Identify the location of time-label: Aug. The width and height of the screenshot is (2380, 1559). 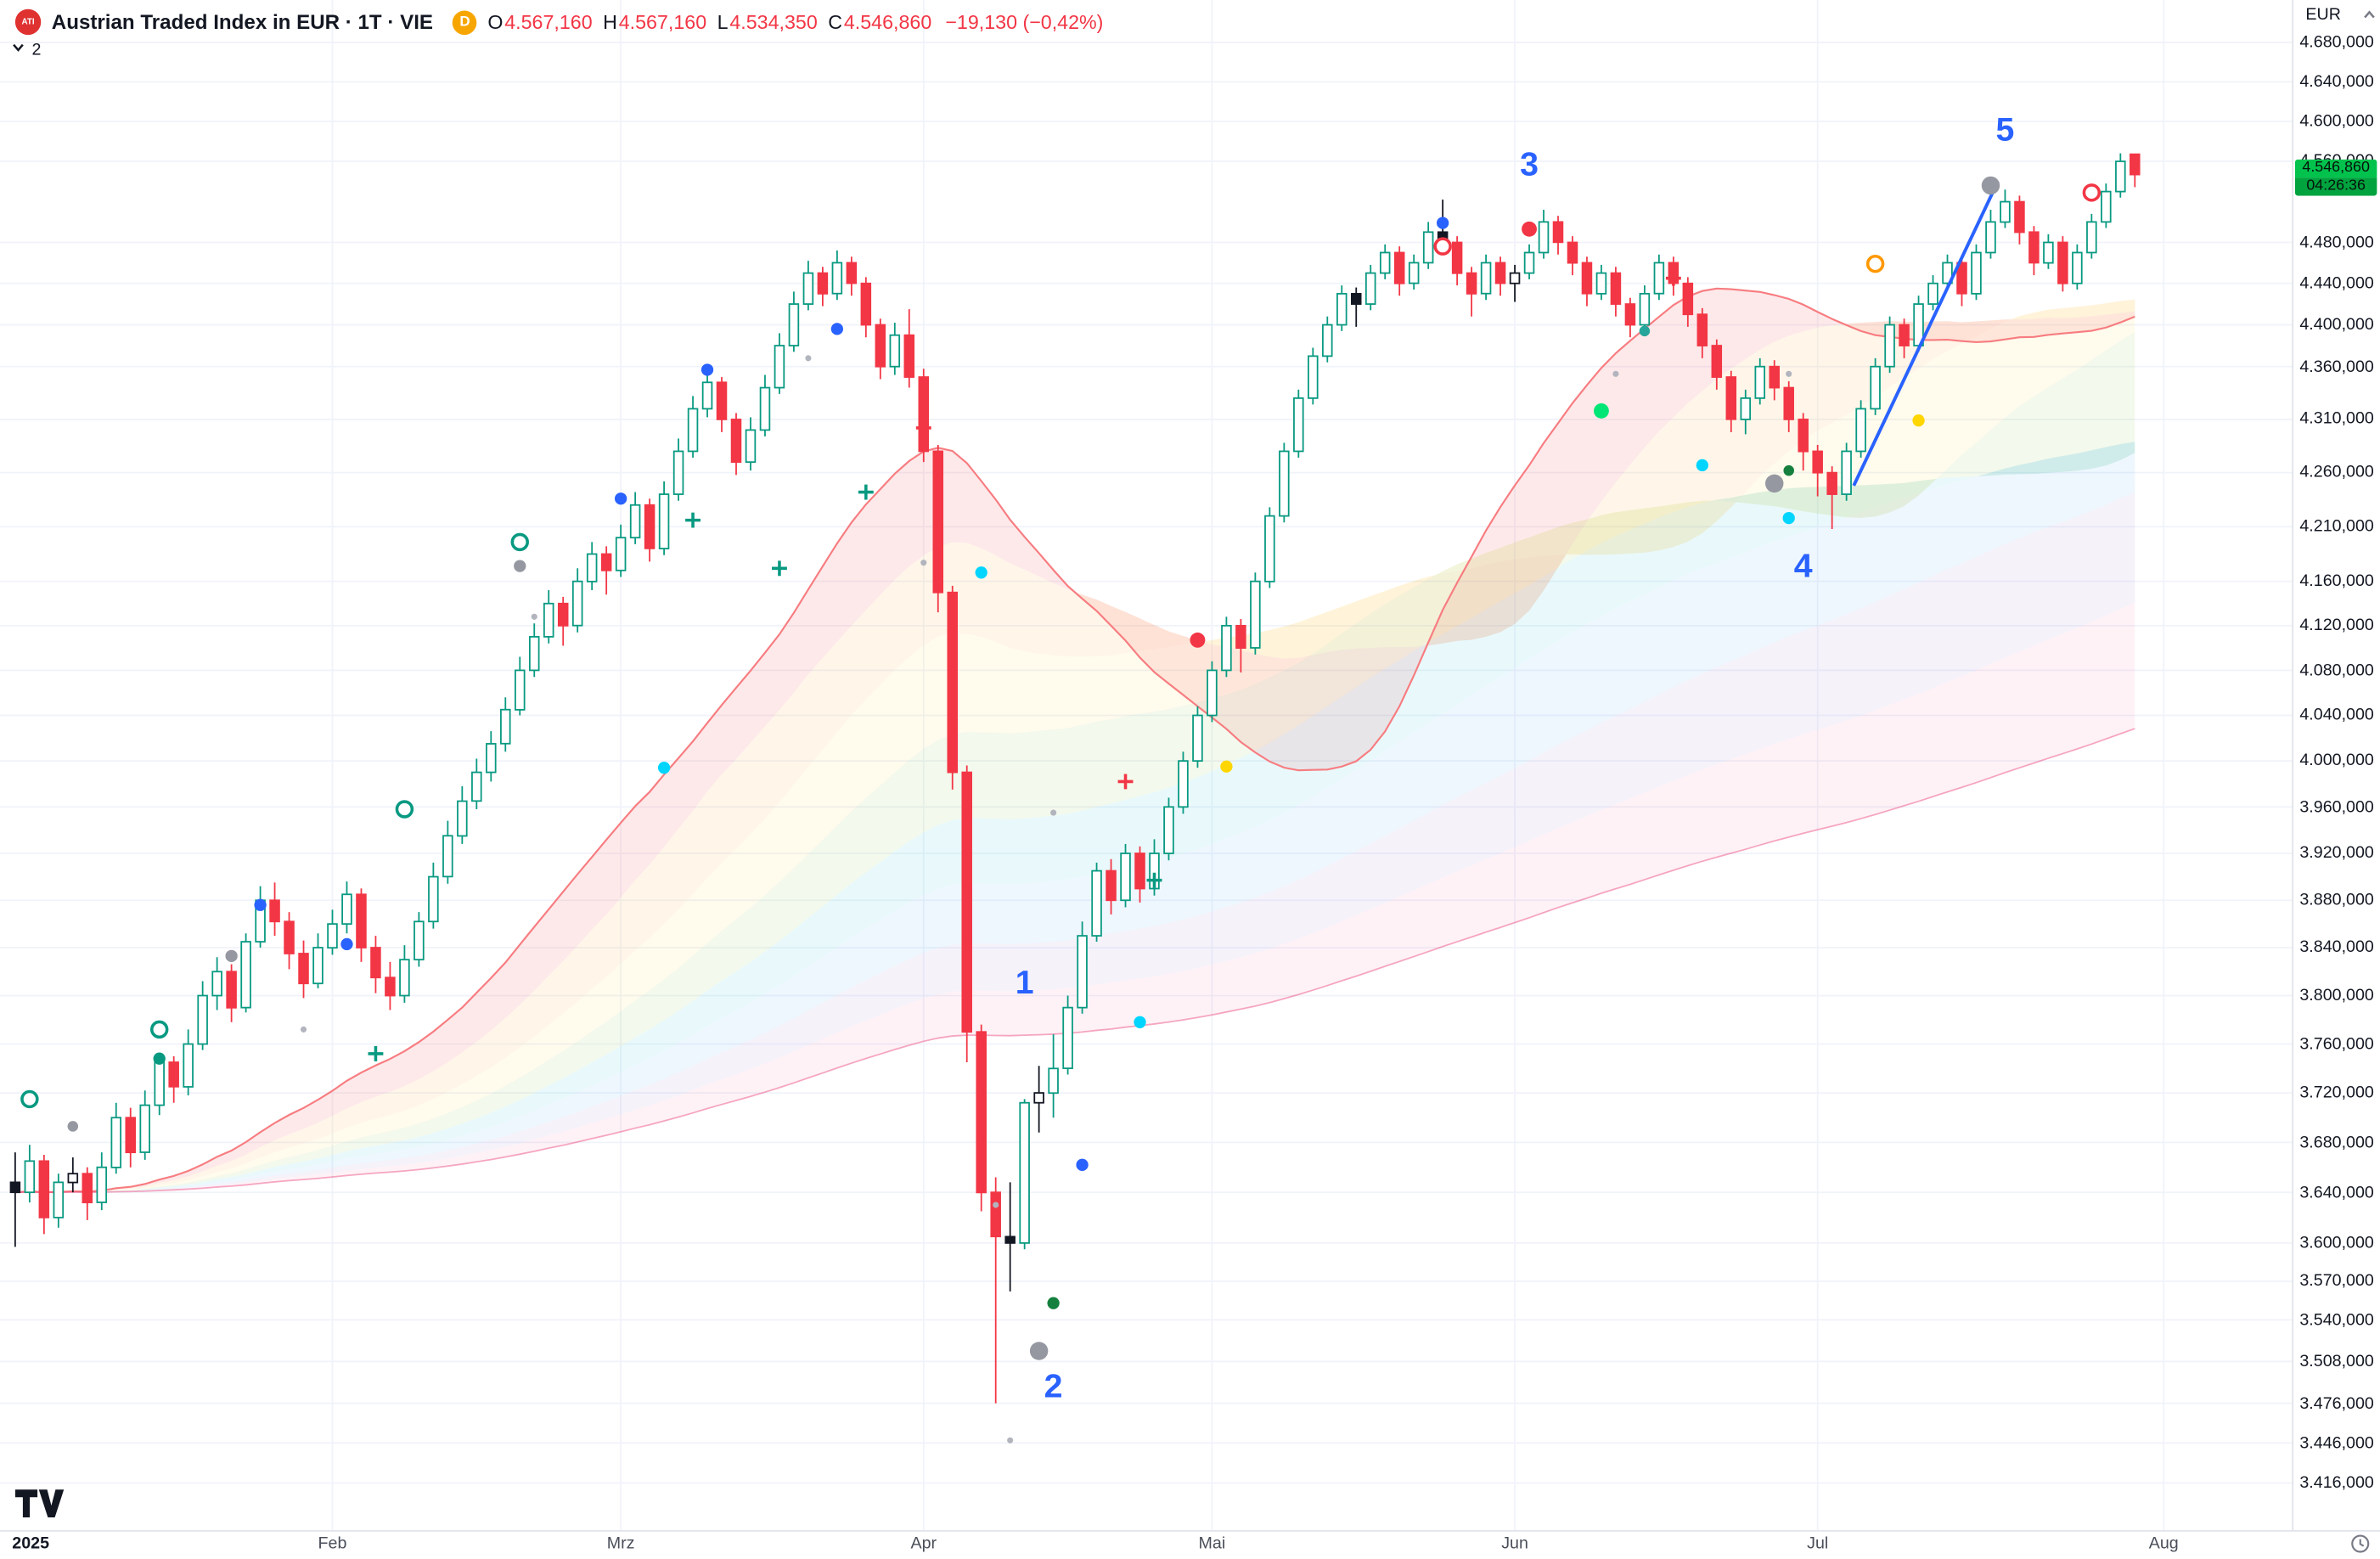
(2163, 1543).